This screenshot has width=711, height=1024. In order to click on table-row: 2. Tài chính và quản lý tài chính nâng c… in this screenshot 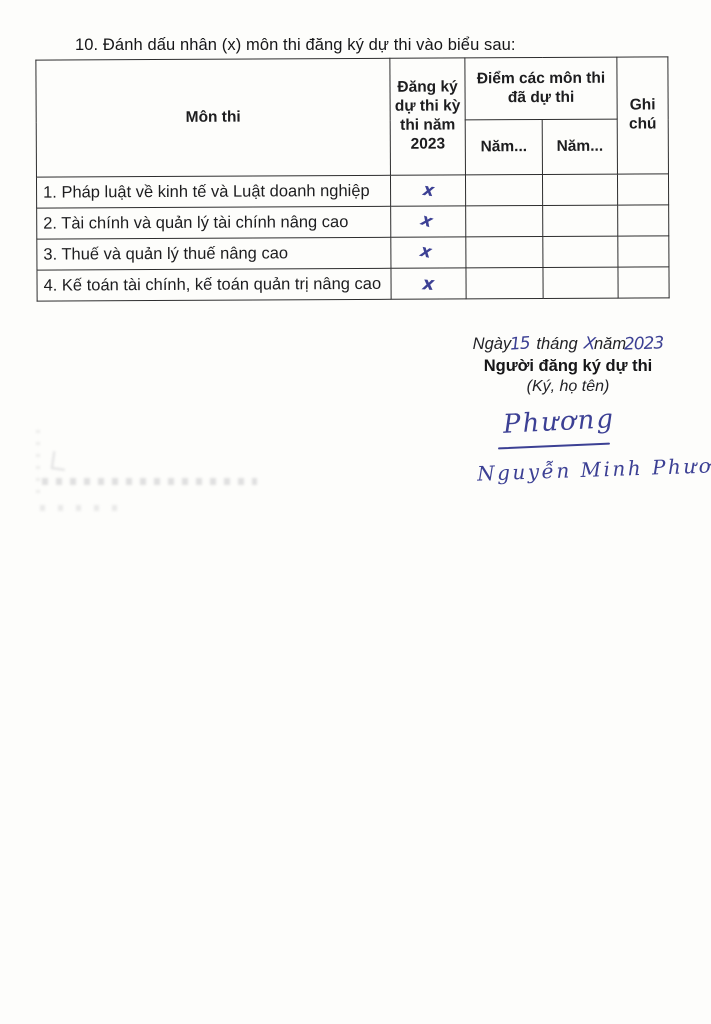, I will do `click(352, 222)`.